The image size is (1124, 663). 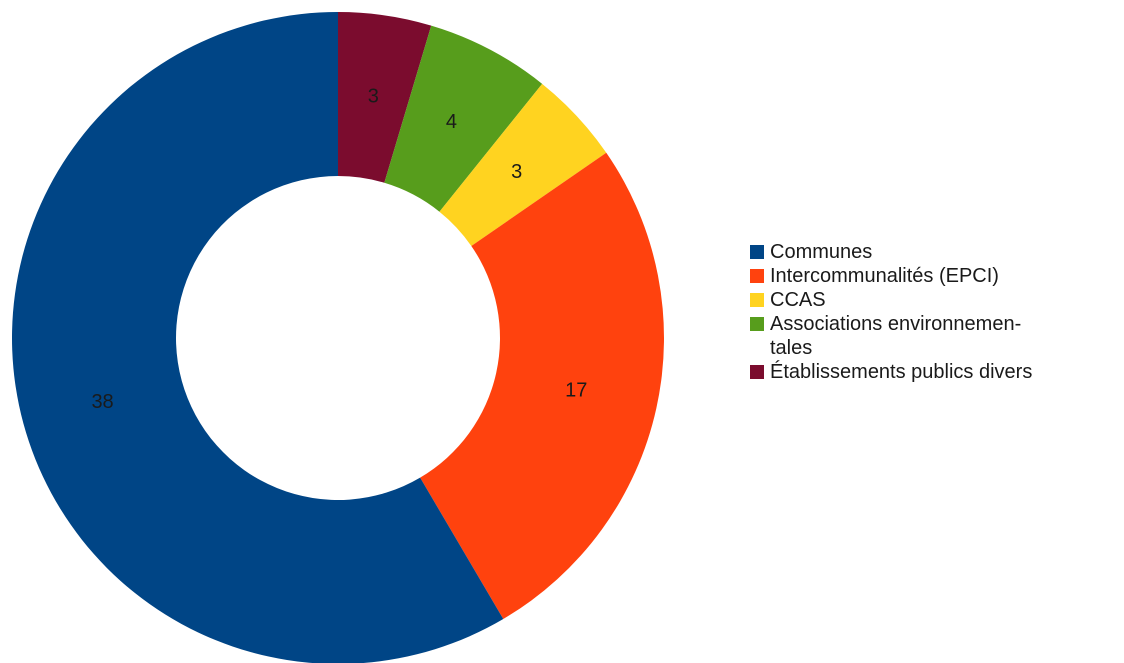 What do you see at coordinates (935, 252) in the screenshot?
I see `legend-item-communes: Communes` at bounding box center [935, 252].